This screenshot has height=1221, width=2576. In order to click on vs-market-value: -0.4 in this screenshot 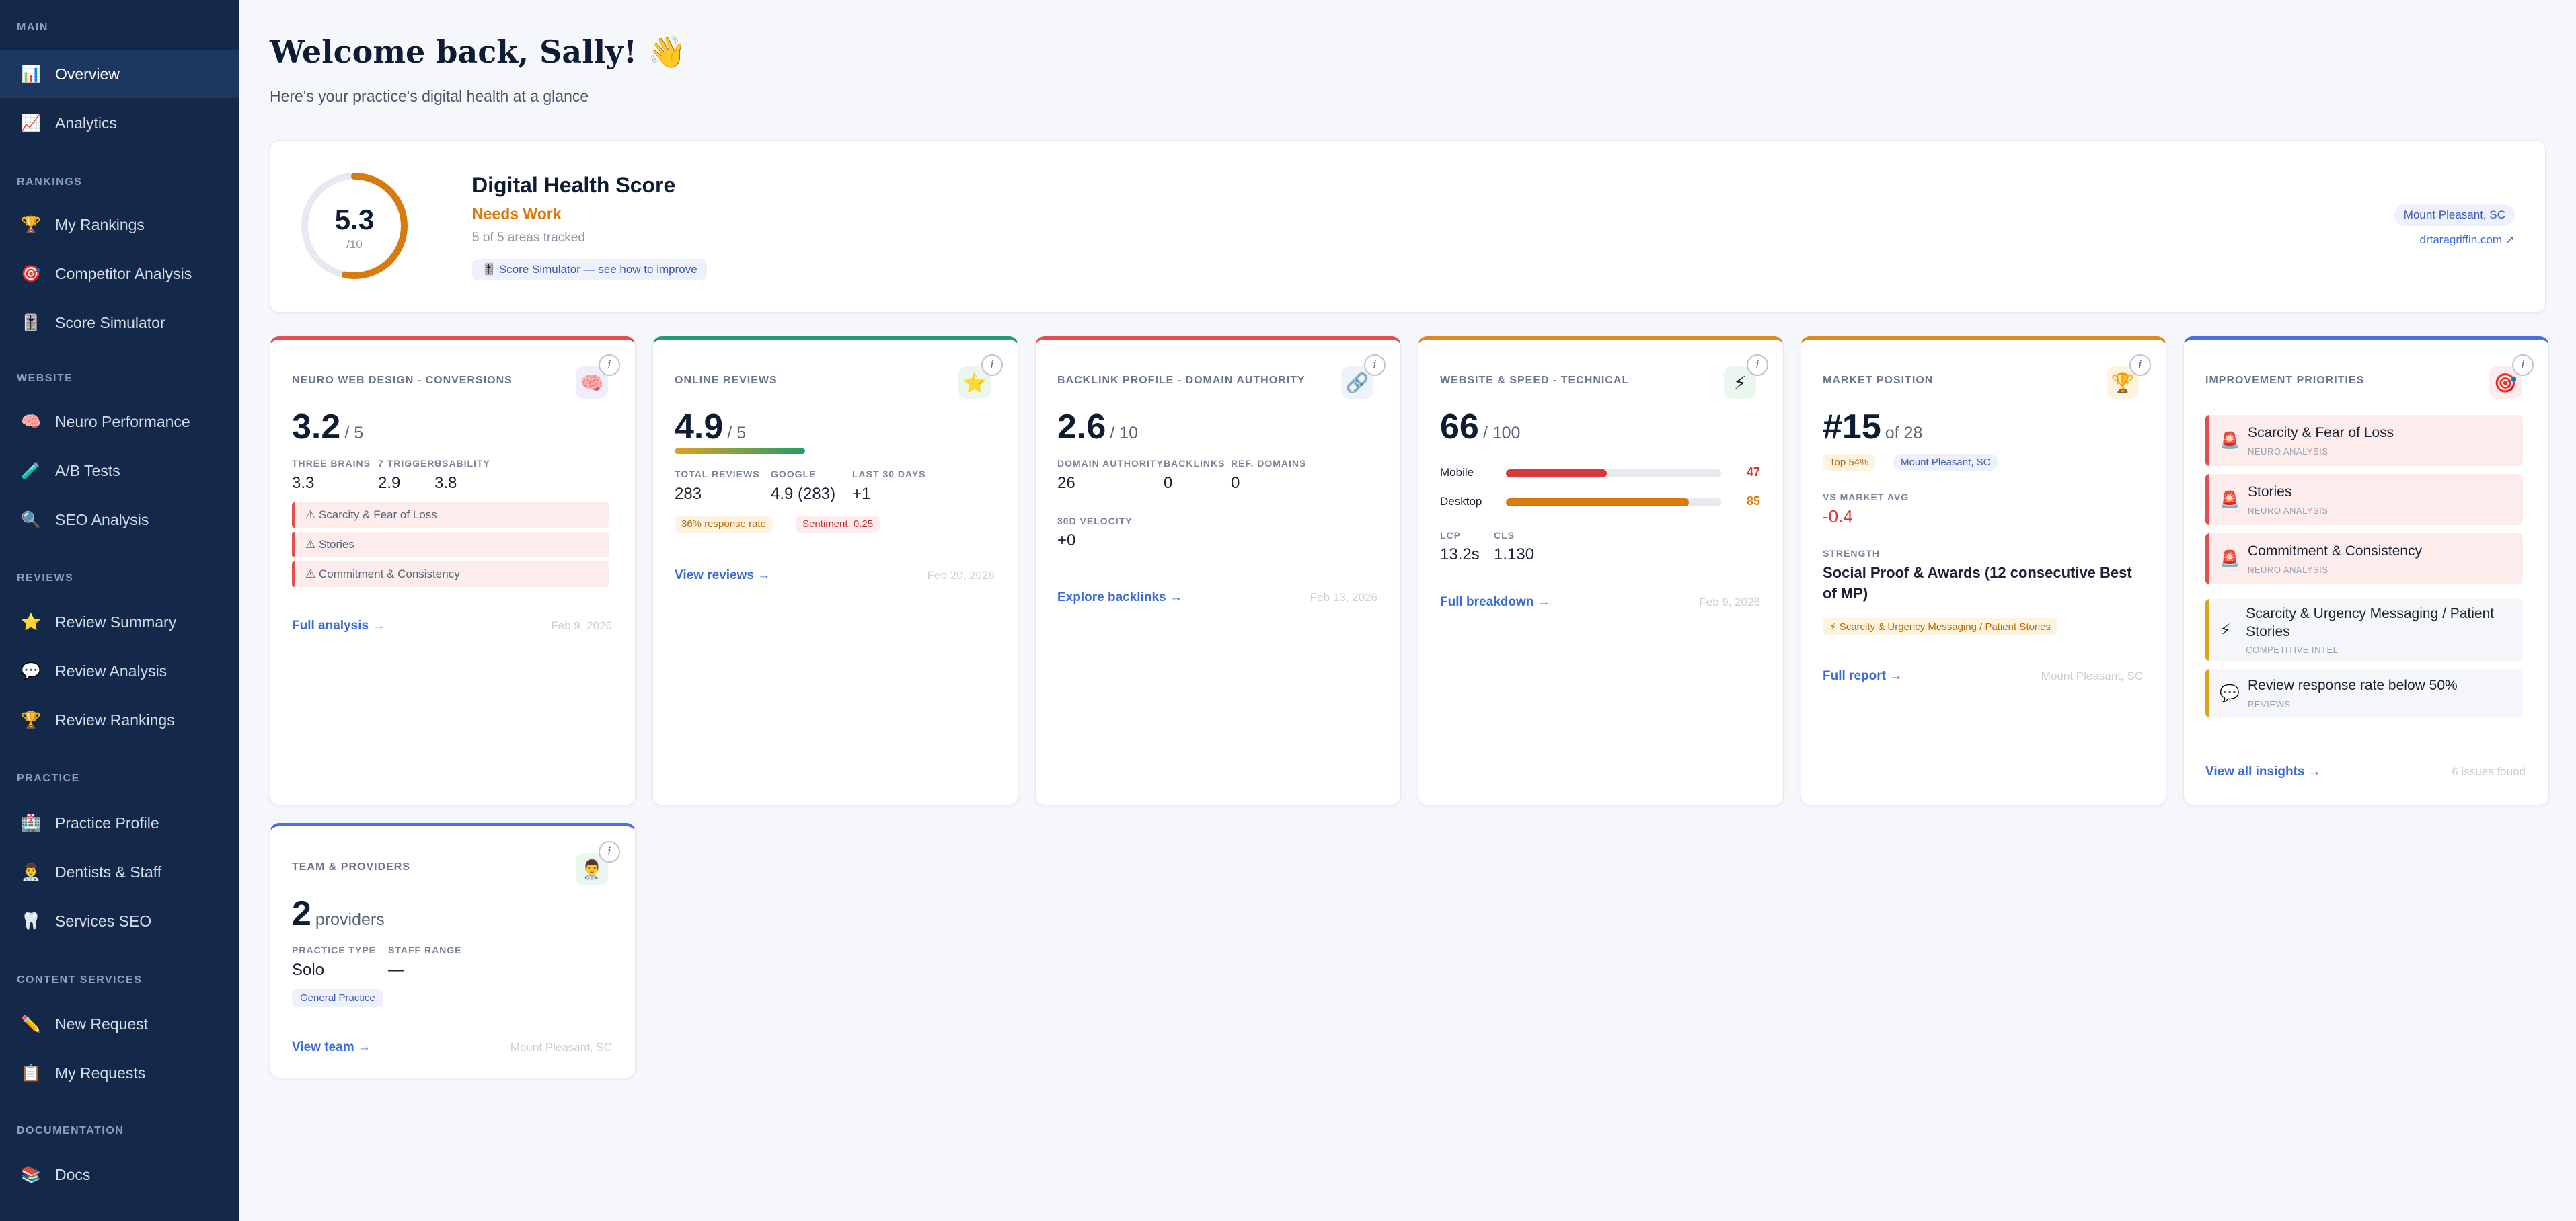, I will do `click(1838, 516)`.